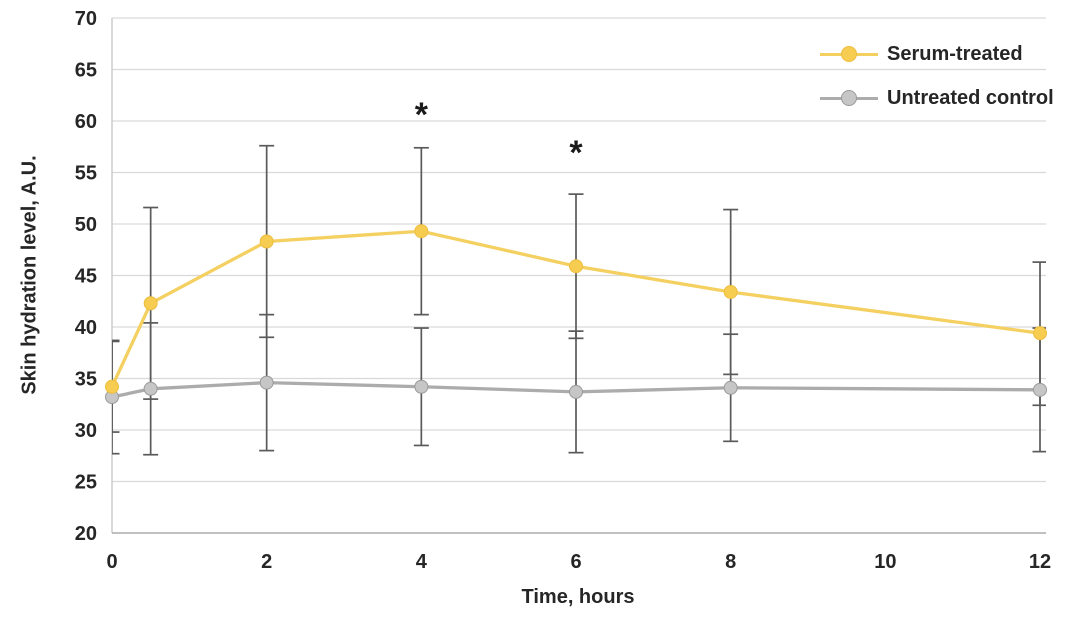 The image size is (1080, 627). I want to click on svg-text: 55, so click(86, 174).